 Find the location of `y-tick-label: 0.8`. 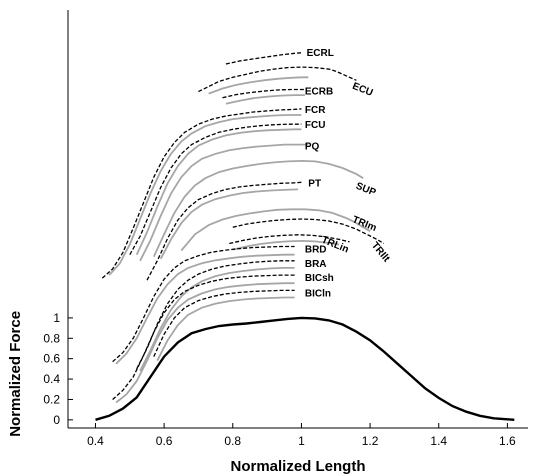

y-tick-label: 0.8 is located at coordinates (51, 338).